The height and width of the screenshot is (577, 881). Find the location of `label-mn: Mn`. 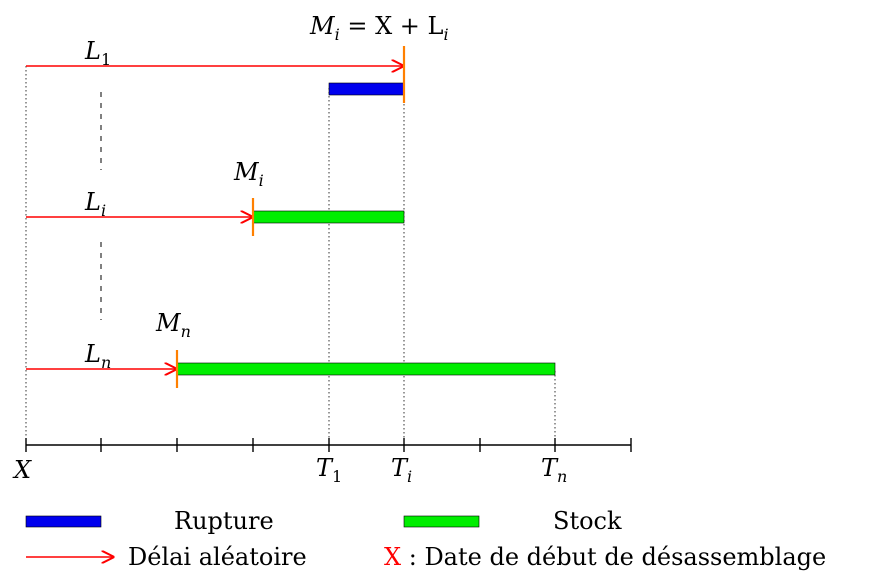

label-mn: Mn is located at coordinates (173, 325).